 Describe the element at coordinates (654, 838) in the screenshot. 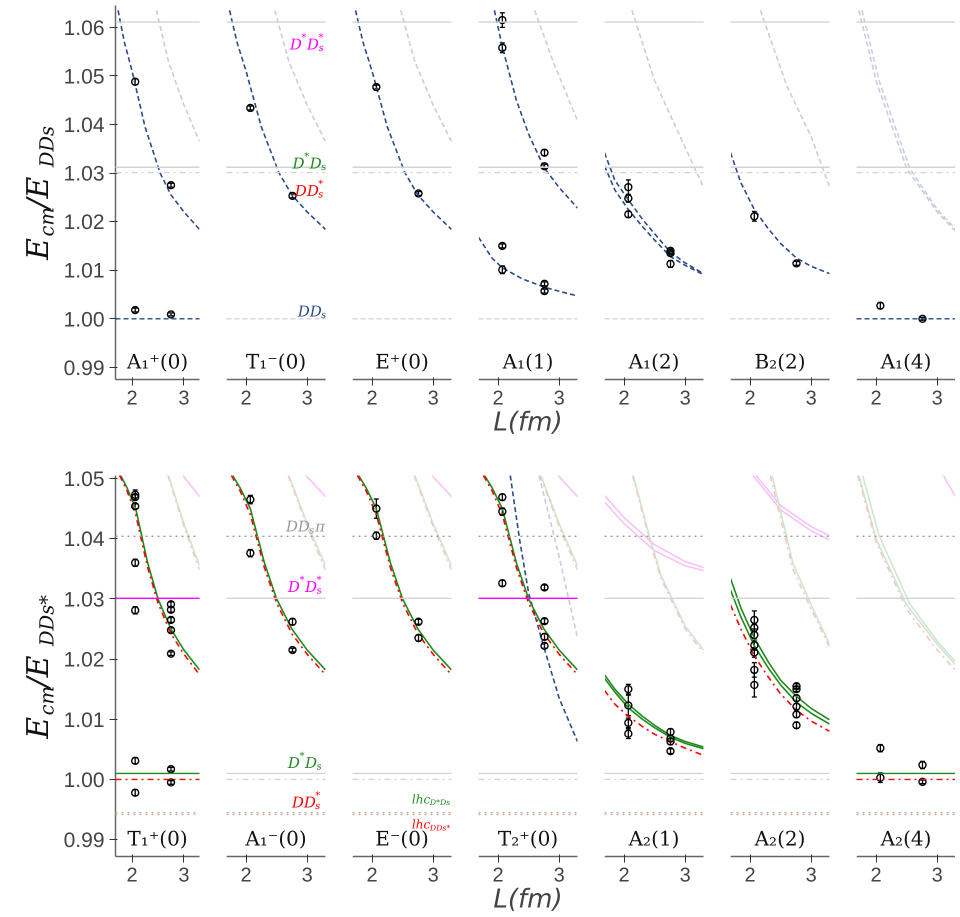

I see `text: A₂(1)` at that location.